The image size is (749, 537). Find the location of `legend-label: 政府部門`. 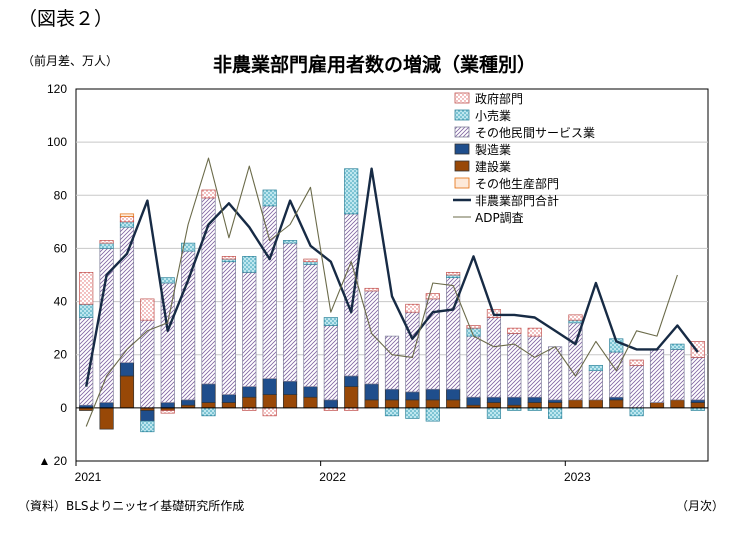

legend-label: 政府部門 is located at coordinates (499, 98).